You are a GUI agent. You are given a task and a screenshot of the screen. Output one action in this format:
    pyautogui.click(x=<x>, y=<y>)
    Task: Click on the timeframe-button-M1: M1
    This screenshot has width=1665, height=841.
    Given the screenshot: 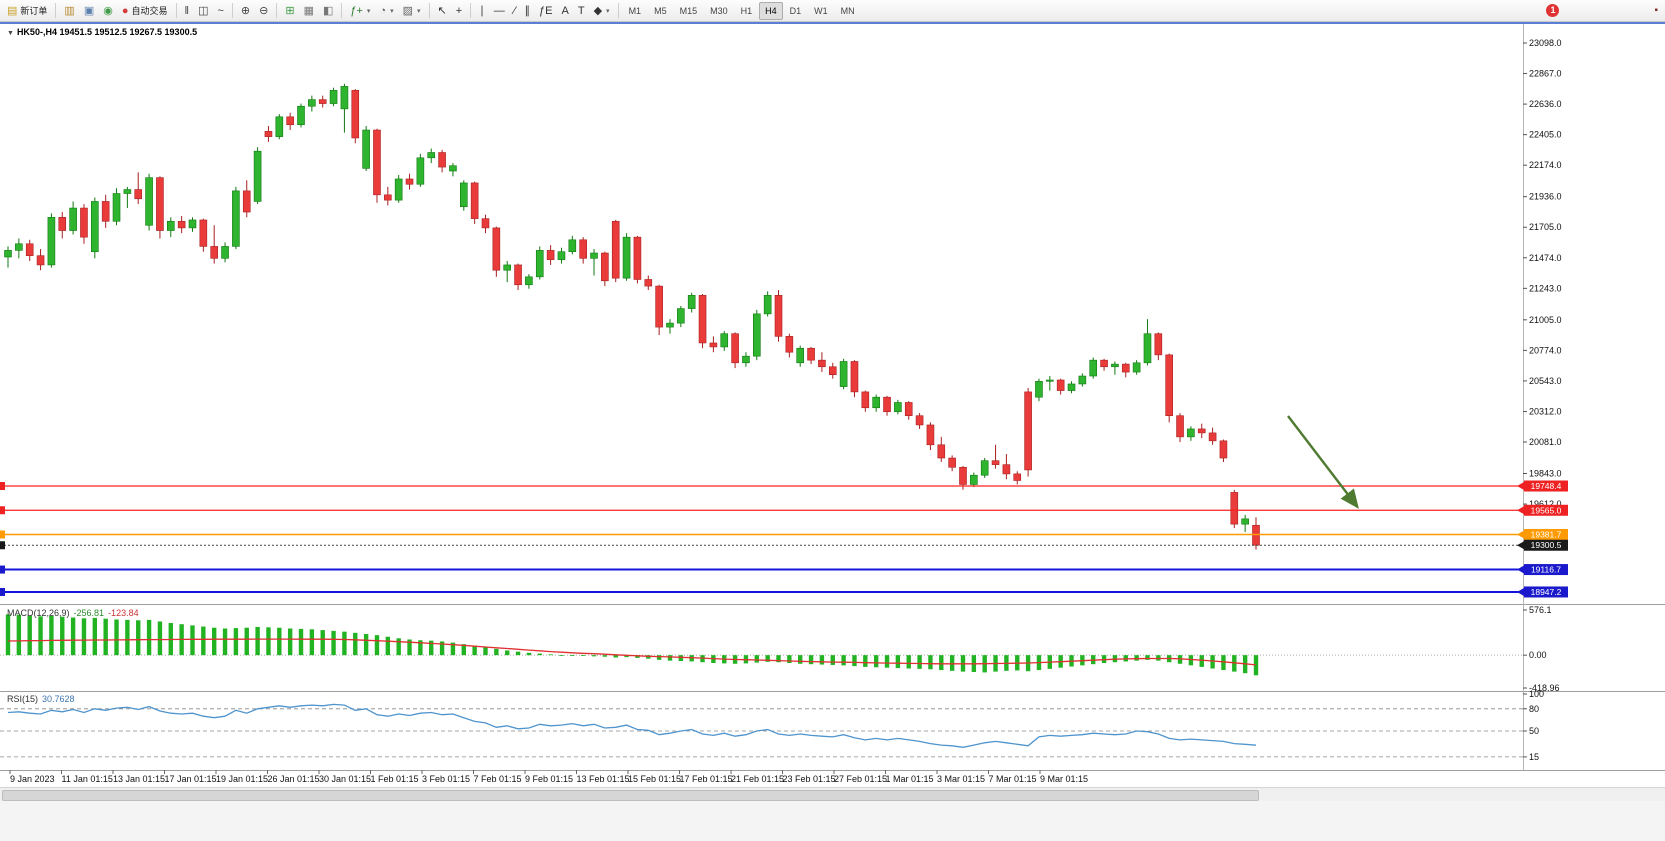 What is the action you would take?
    pyautogui.click(x=635, y=10)
    